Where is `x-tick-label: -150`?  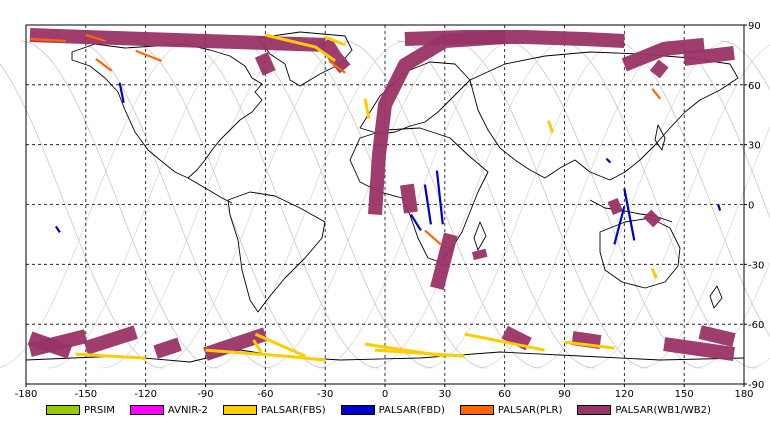
x-tick-label: -150 is located at coordinates (85, 394).